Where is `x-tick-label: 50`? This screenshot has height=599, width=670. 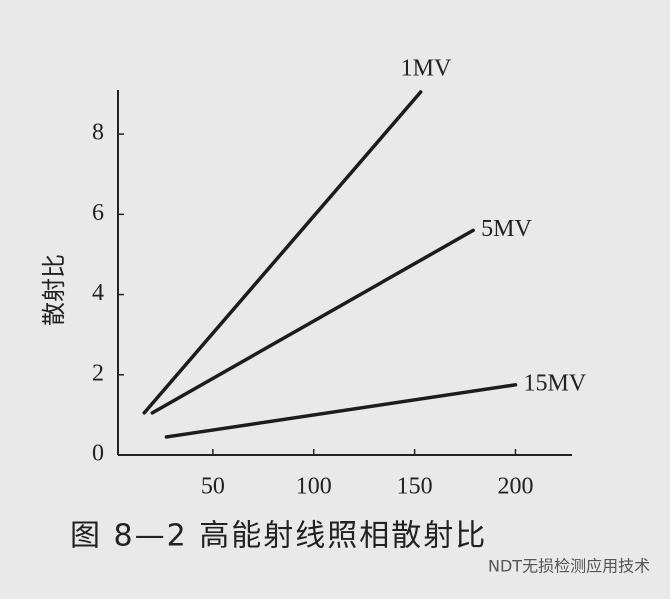 x-tick-label: 50 is located at coordinates (213, 487).